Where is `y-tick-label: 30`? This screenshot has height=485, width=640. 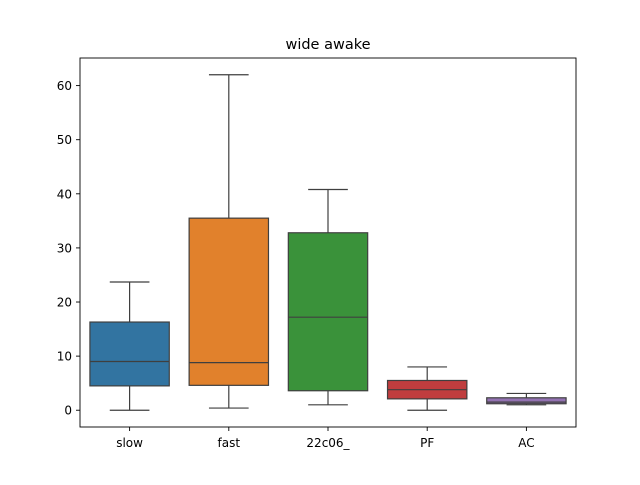
y-tick-label: 30 is located at coordinates (64, 248).